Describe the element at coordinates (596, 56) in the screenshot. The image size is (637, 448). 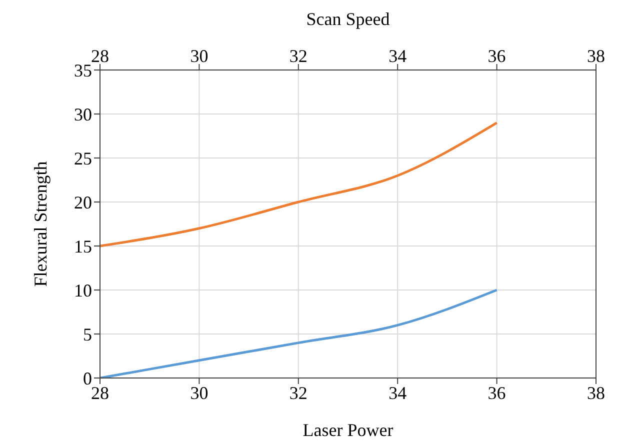
I see `x-tick-label: 38` at that location.